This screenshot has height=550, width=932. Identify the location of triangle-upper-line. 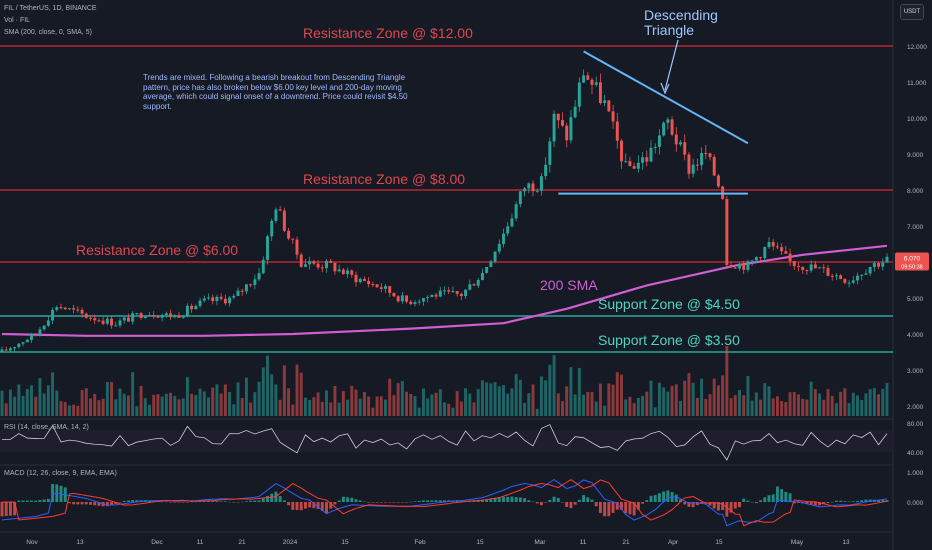
(666, 97).